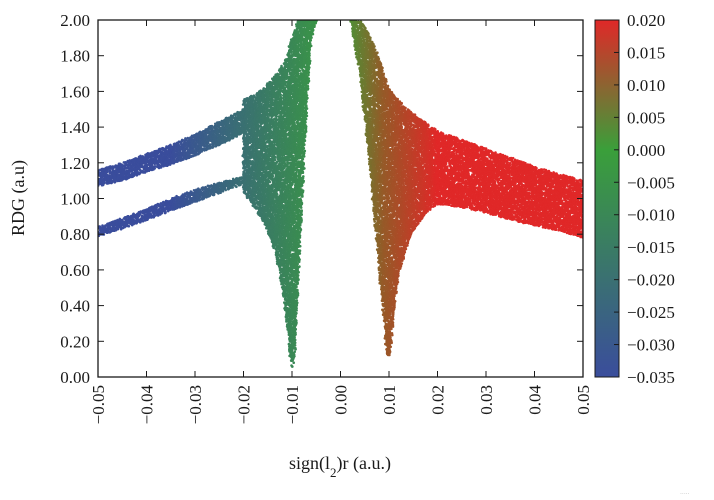  I want to click on series-band-upper-left-wing, so click(171, 147).